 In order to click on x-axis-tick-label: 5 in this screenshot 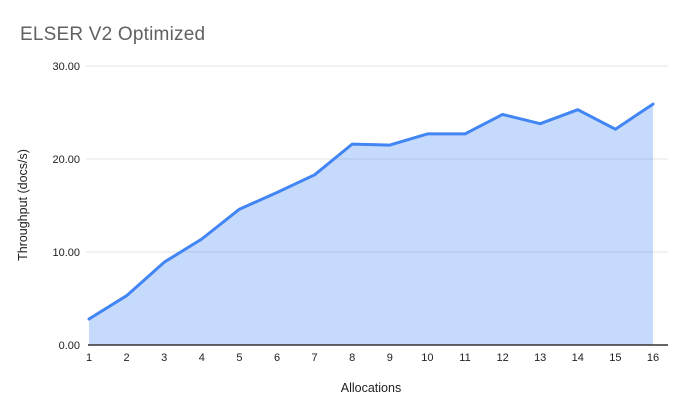, I will do `click(239, 358)`.